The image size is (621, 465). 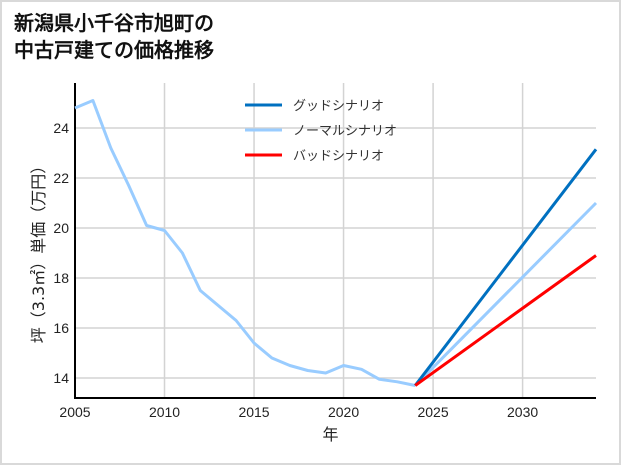 I want to click on y-tick-label: 22, so click(x=61, y=178).